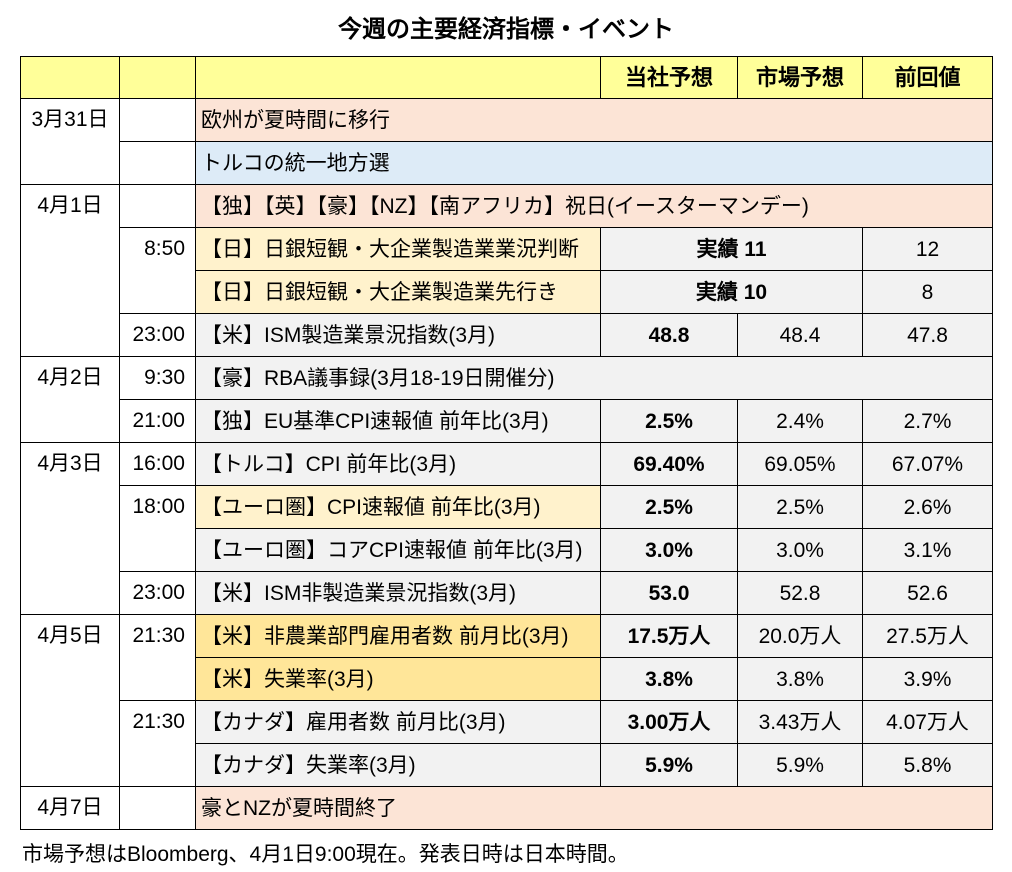  What do you see at coordinates (927, 464) in the screenshot?
I see `previous-value-cell: 67.07%` at bounding box center [927, 464].